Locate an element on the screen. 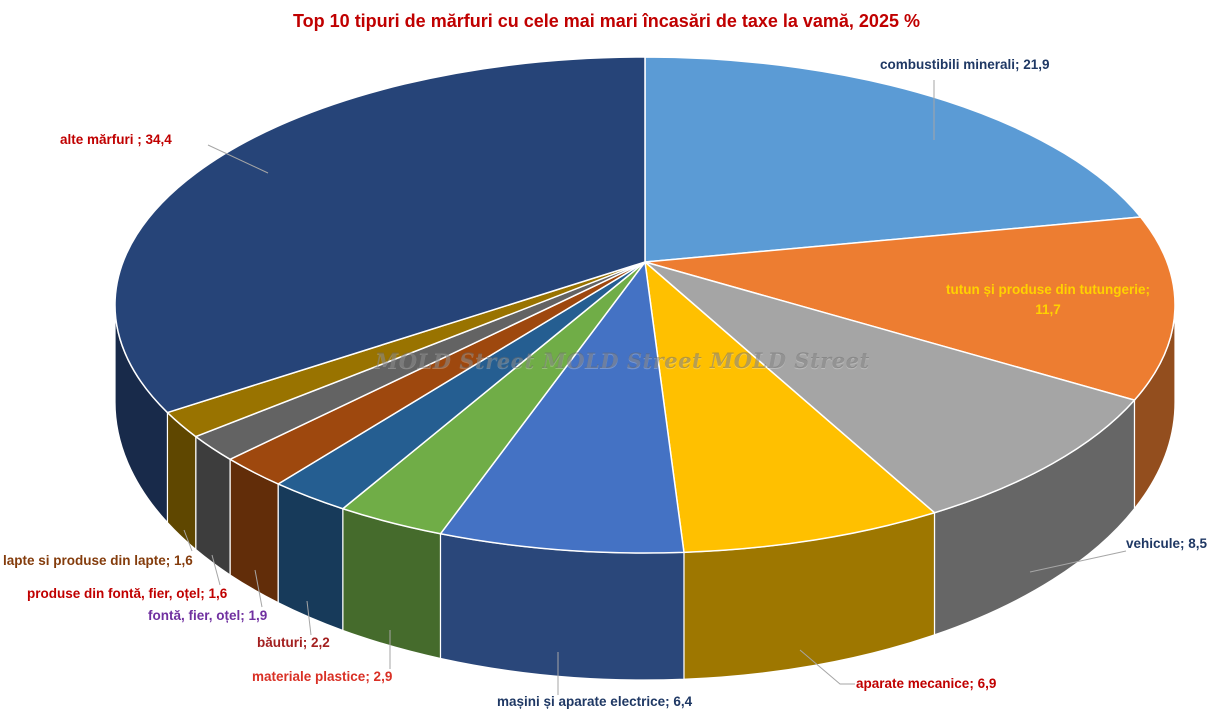  watermark: MOLD Street MOLD Street MOLD Street is located at coordinates (622, 360).